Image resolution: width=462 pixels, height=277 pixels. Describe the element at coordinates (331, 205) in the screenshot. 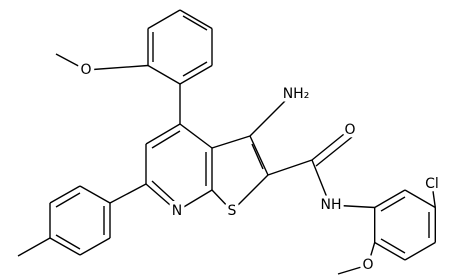

I see `atom-label: NH` at that location.